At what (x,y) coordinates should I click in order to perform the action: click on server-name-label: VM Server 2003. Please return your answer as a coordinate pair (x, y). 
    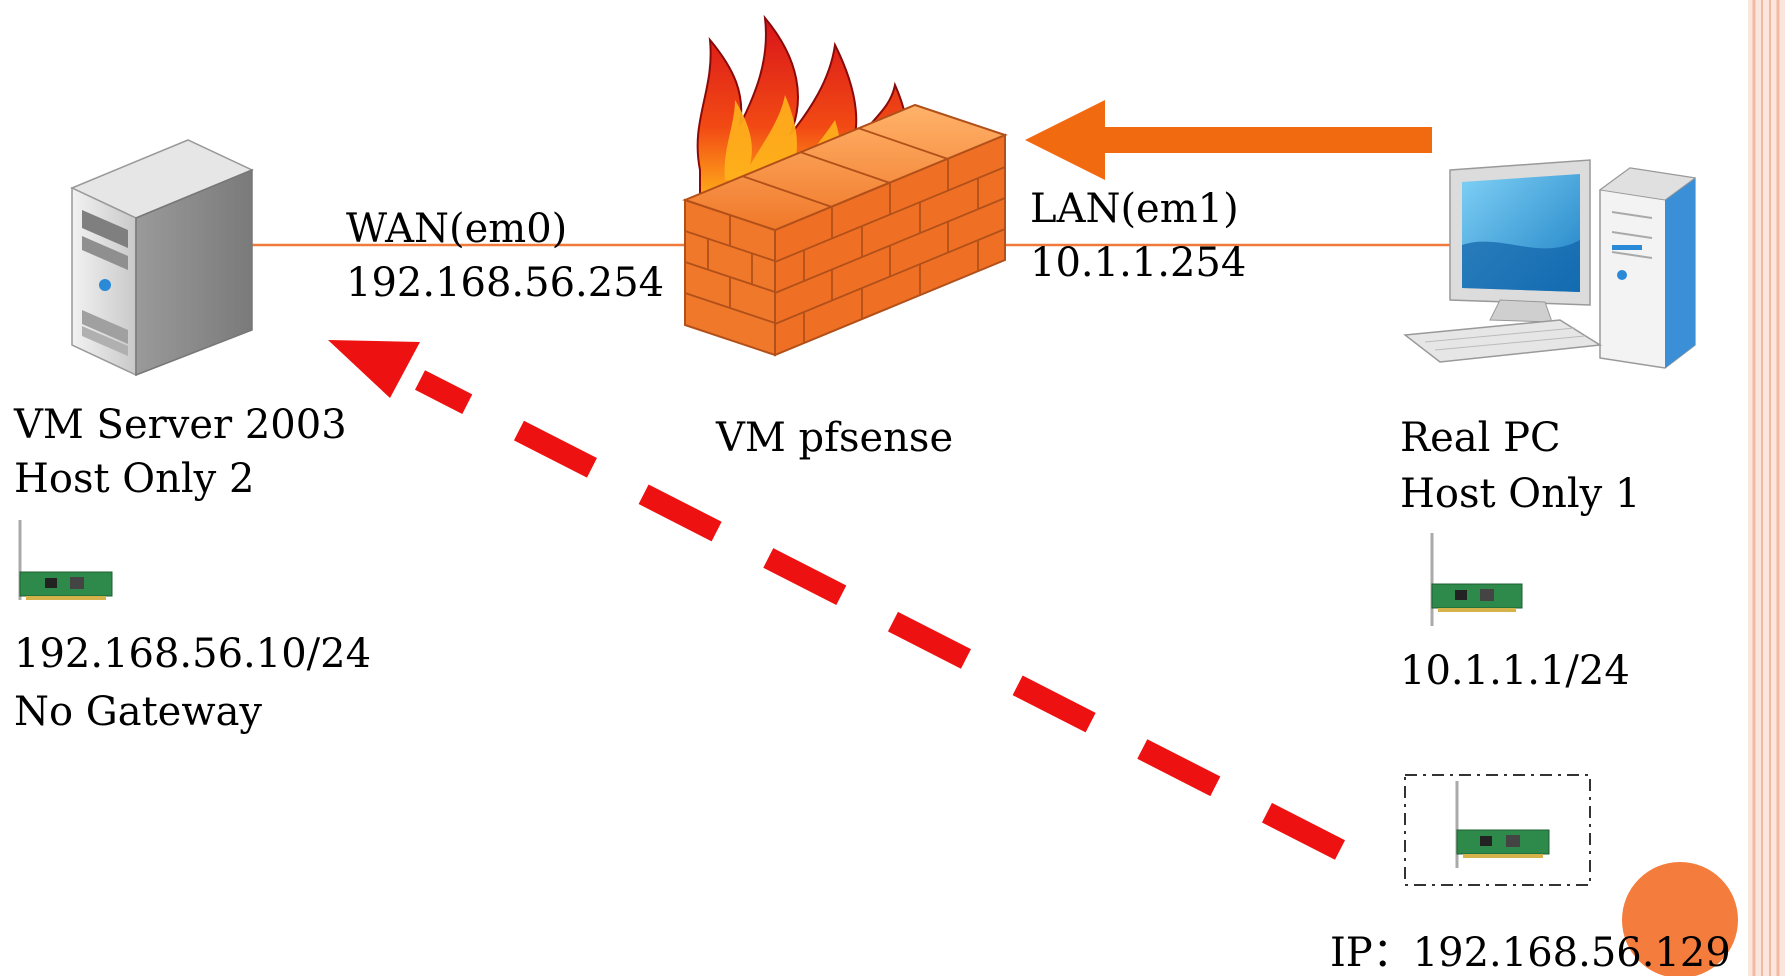
    Looking at the image, I should click on (180, 425).